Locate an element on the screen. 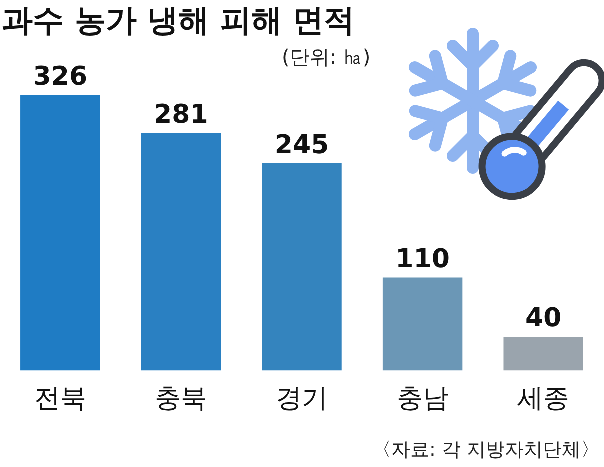 The width and height of the screenshot is (604, 467). chart-subtitle: (단위: ㏊) is located at coordinates (326, 57).